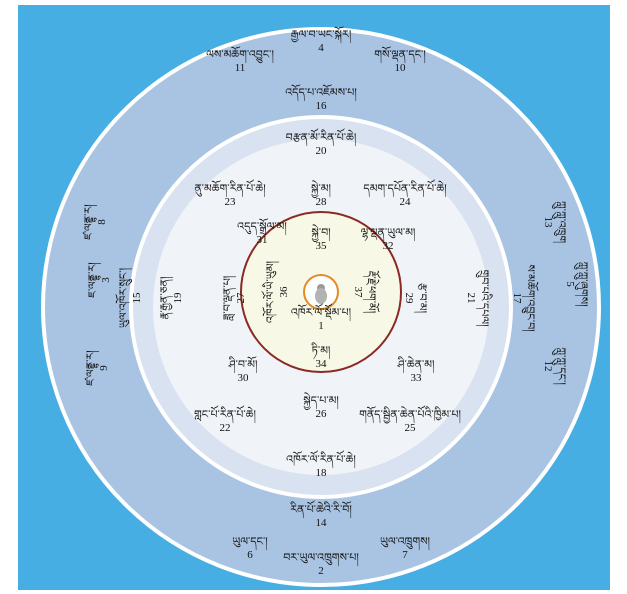 Image resolution: width=627 pixels, height=594 pixels. I want to click on label-3: ཇ་ལནྡྷ་ར། 3, so click(99, 280).